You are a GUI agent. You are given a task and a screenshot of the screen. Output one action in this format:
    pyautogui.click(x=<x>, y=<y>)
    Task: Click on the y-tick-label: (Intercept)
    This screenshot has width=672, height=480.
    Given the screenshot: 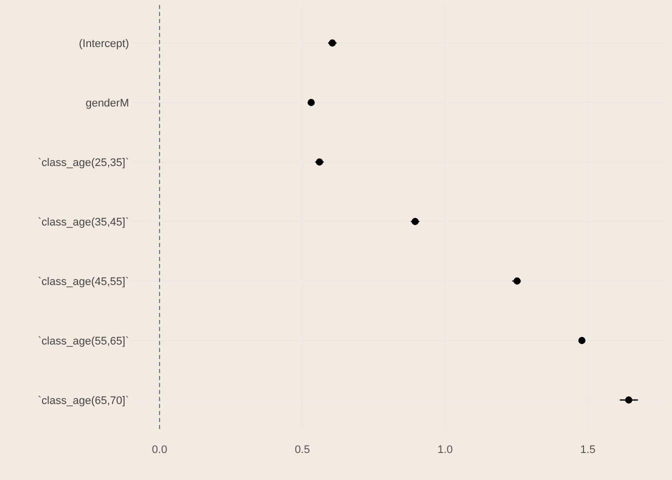 What is the action you would take?
    pyautogui.click(x=103, y=44)
    